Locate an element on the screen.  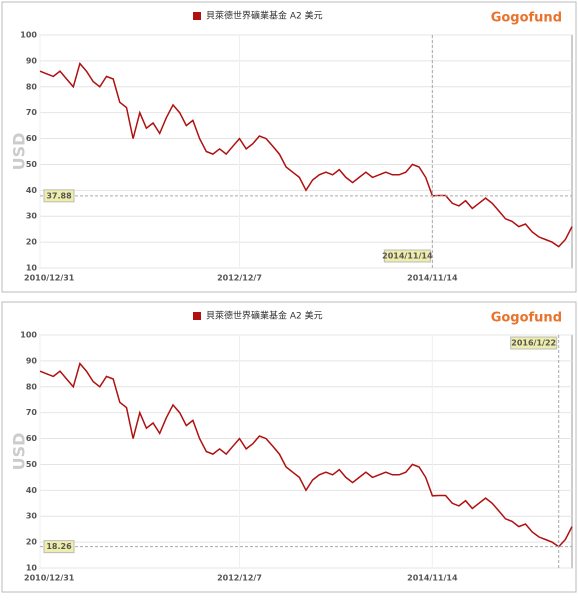
crosshair-date: 2014/11/14 is located at coordinates (407, 256).